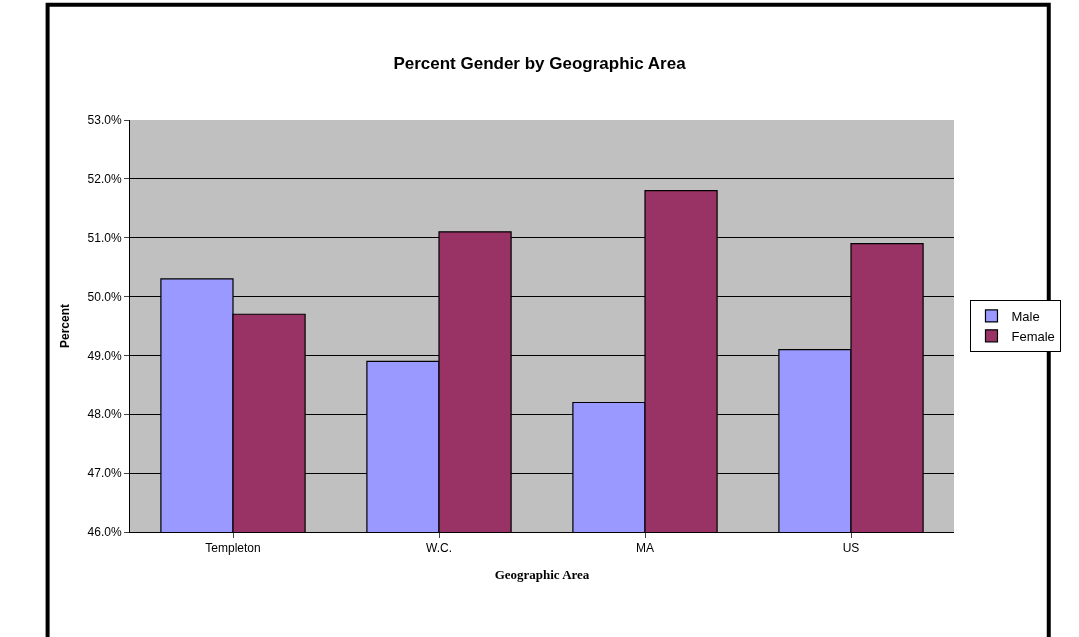 Image resolution: width=1079 pixels, height=637 pixels. Describe the element at coordinates (542, 574) in the screenshot. I see `x-axis-title: Geographic Area` at that location.